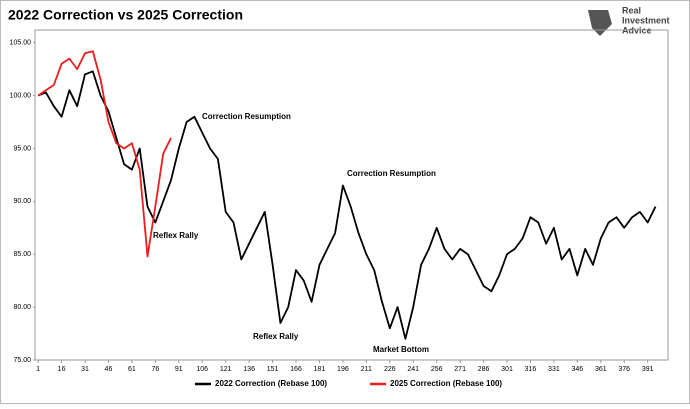 The height and width of the screenshot is (409, 690). Describe the element at coordinates (624, 369) in the screenshot. I see `x-tick-label: 376` at that location.